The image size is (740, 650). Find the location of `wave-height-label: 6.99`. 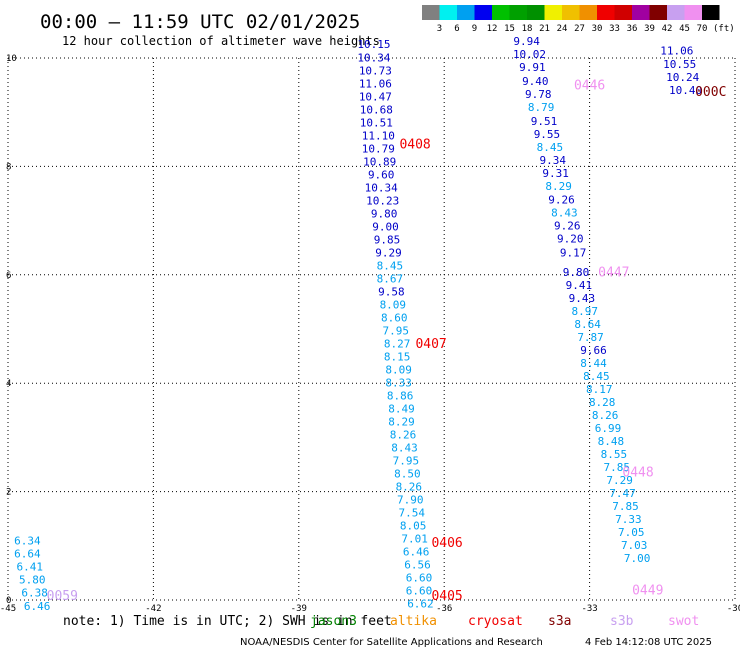

wave-height-label: 6.99 is located at coordinates (608, 428).